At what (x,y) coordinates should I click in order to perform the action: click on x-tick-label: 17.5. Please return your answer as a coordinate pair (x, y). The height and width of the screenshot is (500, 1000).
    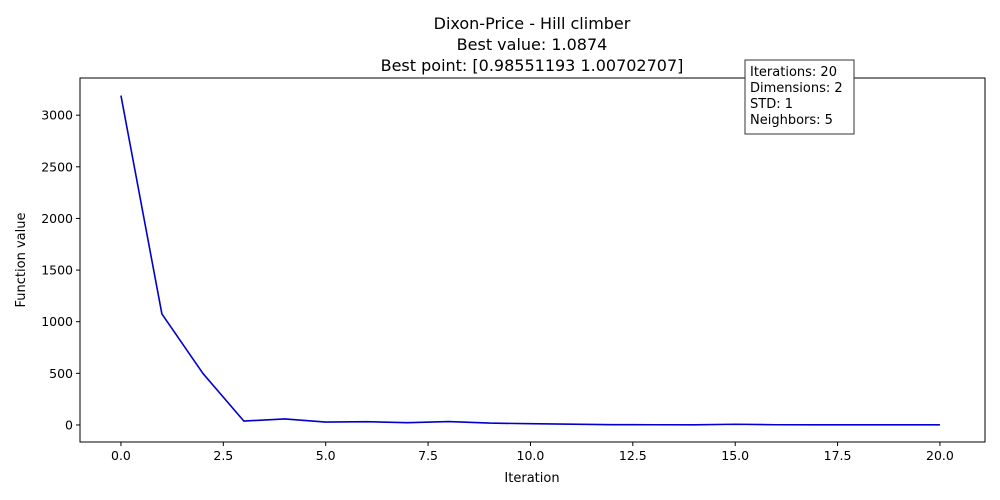
    Looking at the image, I should click on (838, 455).